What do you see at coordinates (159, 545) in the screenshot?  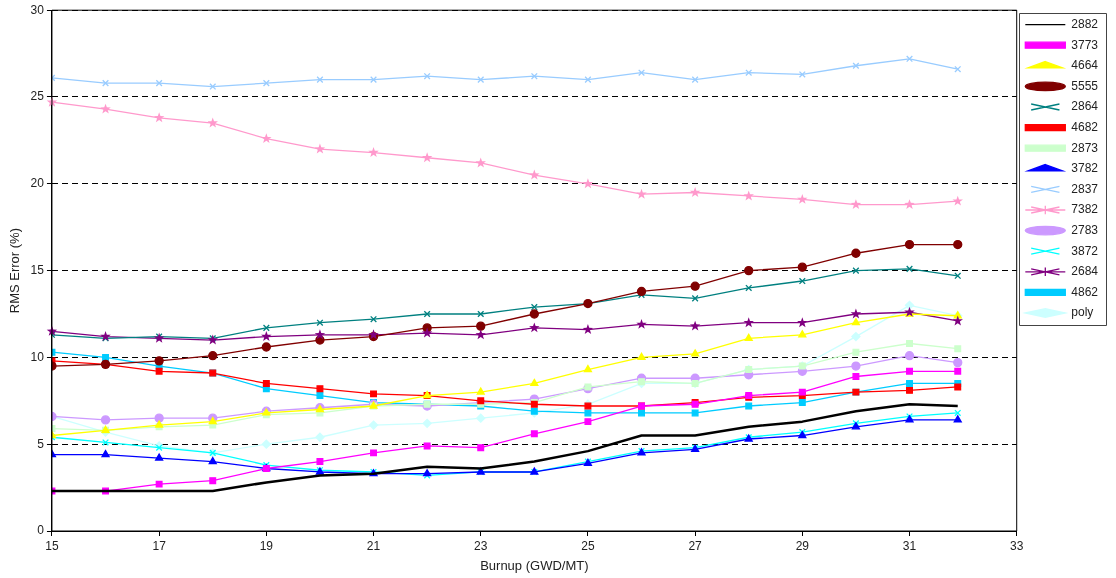 I see `x-tick-label: 17` at bounding box center [159, 545].